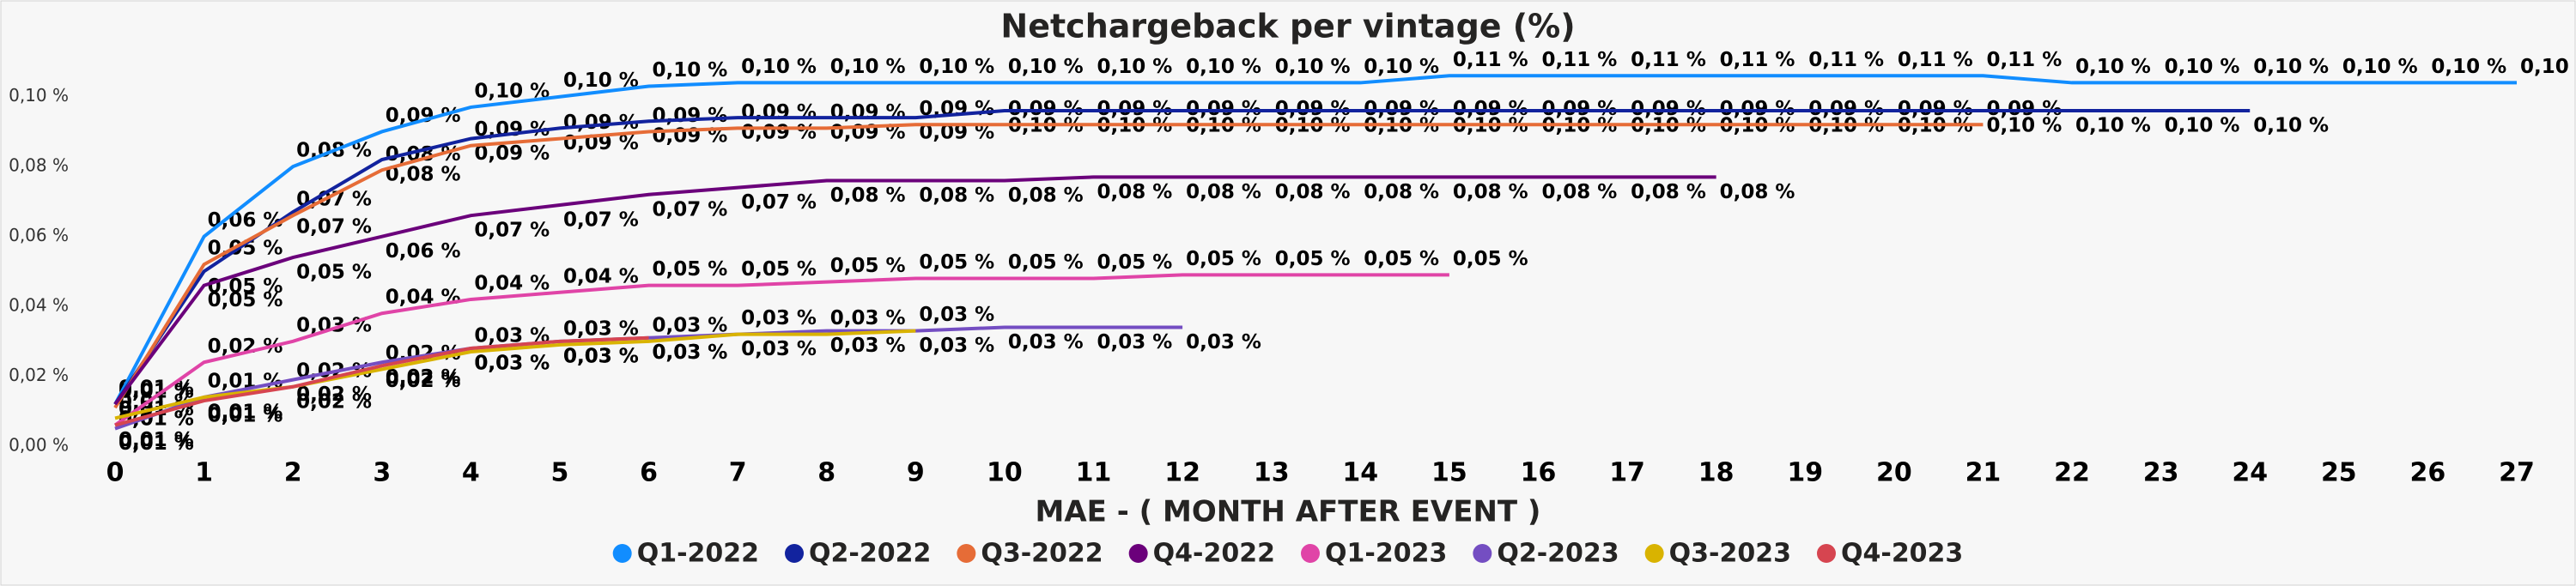 The image size is (2576, 586). I want to click on x-tick-label: 0, so click(116, 473).